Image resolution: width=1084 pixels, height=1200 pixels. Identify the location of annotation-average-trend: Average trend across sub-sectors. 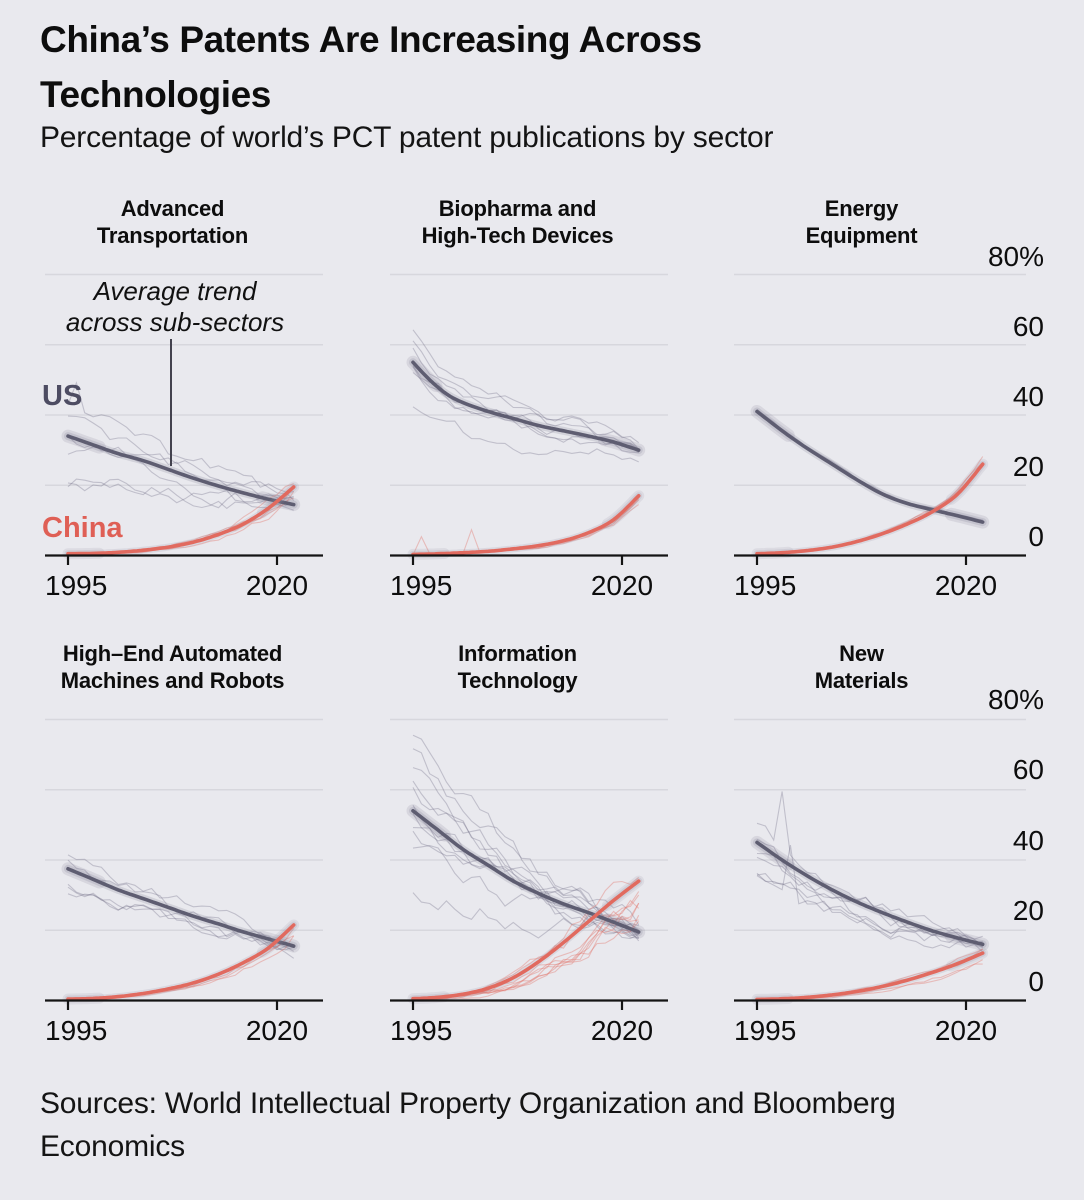
(175, 307).